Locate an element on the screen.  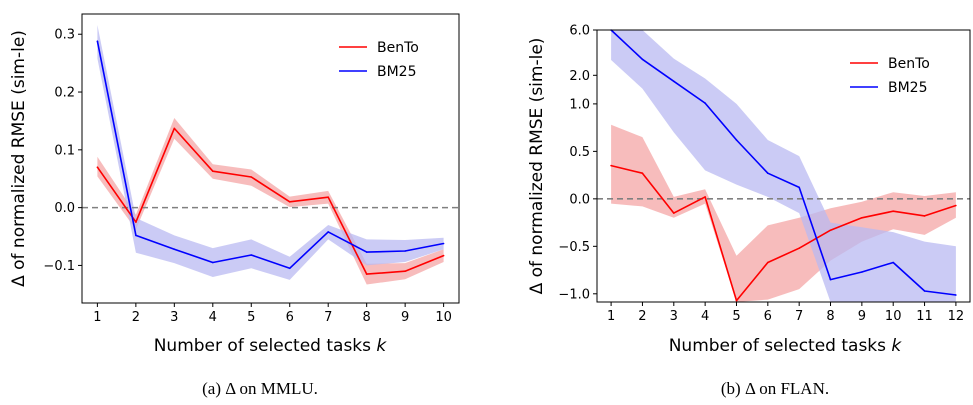
flan-x-ticks: 1 2 3 4 5 6 7 8 9 10 11 12 is located at coordinates (785, 313).